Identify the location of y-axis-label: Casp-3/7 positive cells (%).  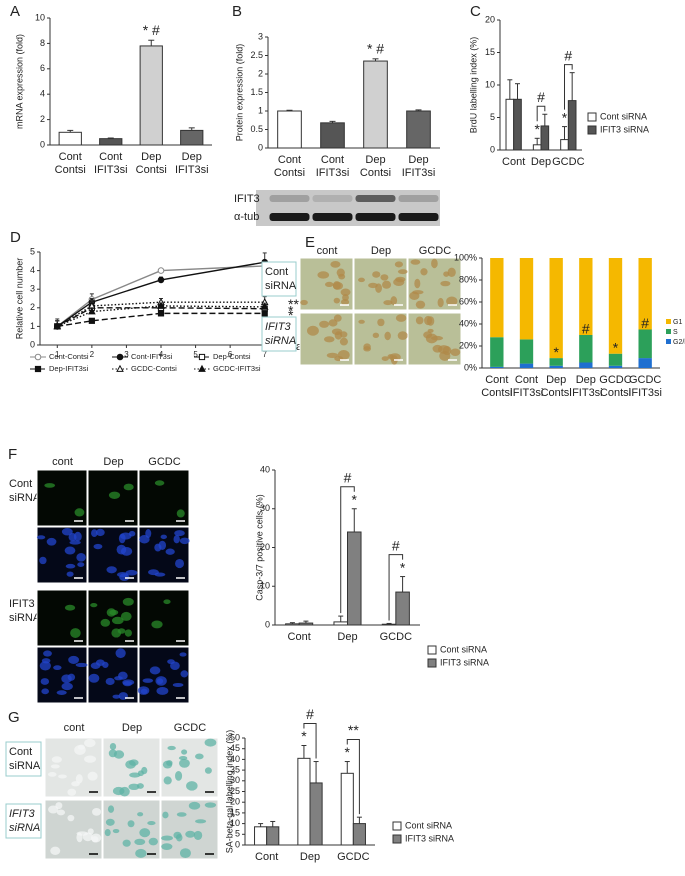
(259, 547).